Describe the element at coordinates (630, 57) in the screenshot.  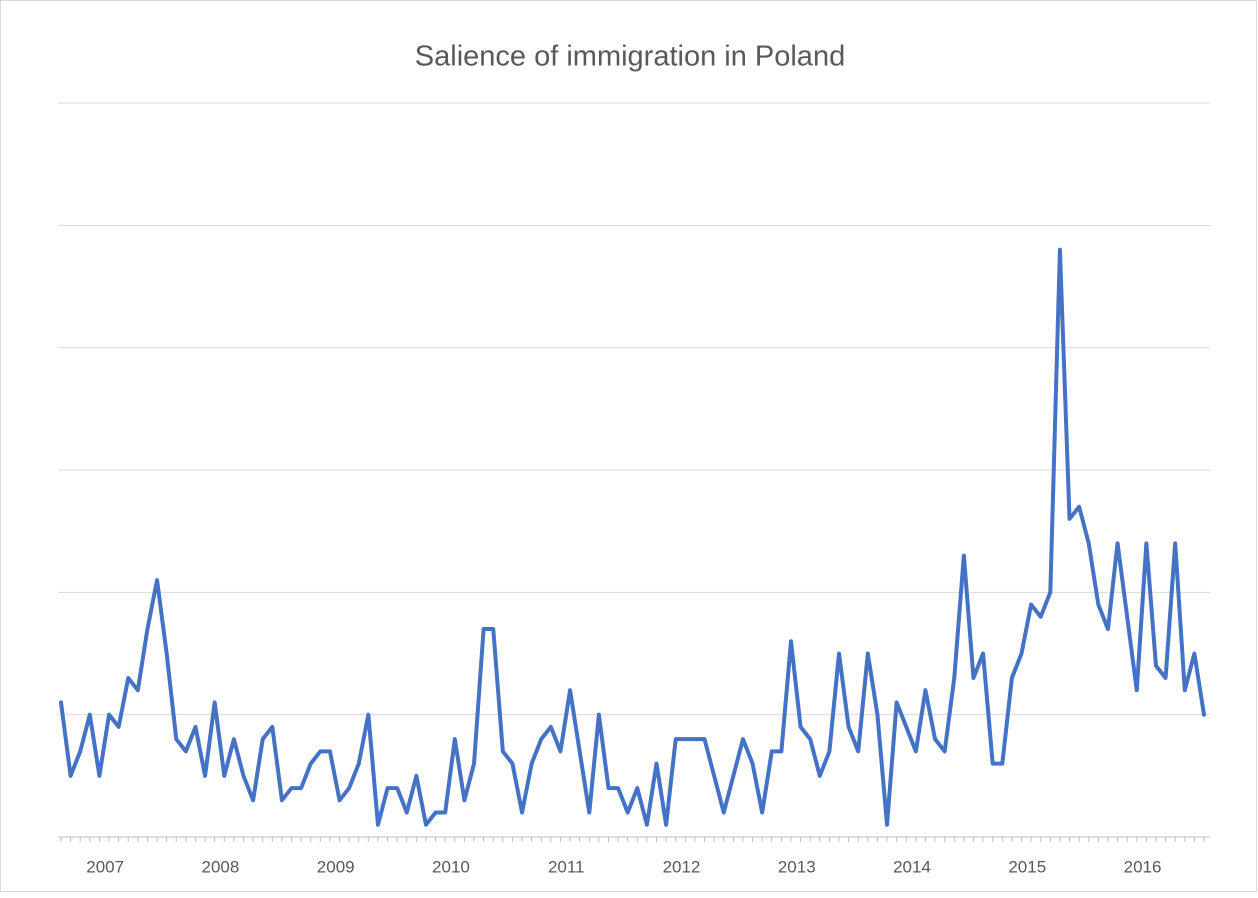
I see `chart-title: Salience of immigration in Poland` at that location.